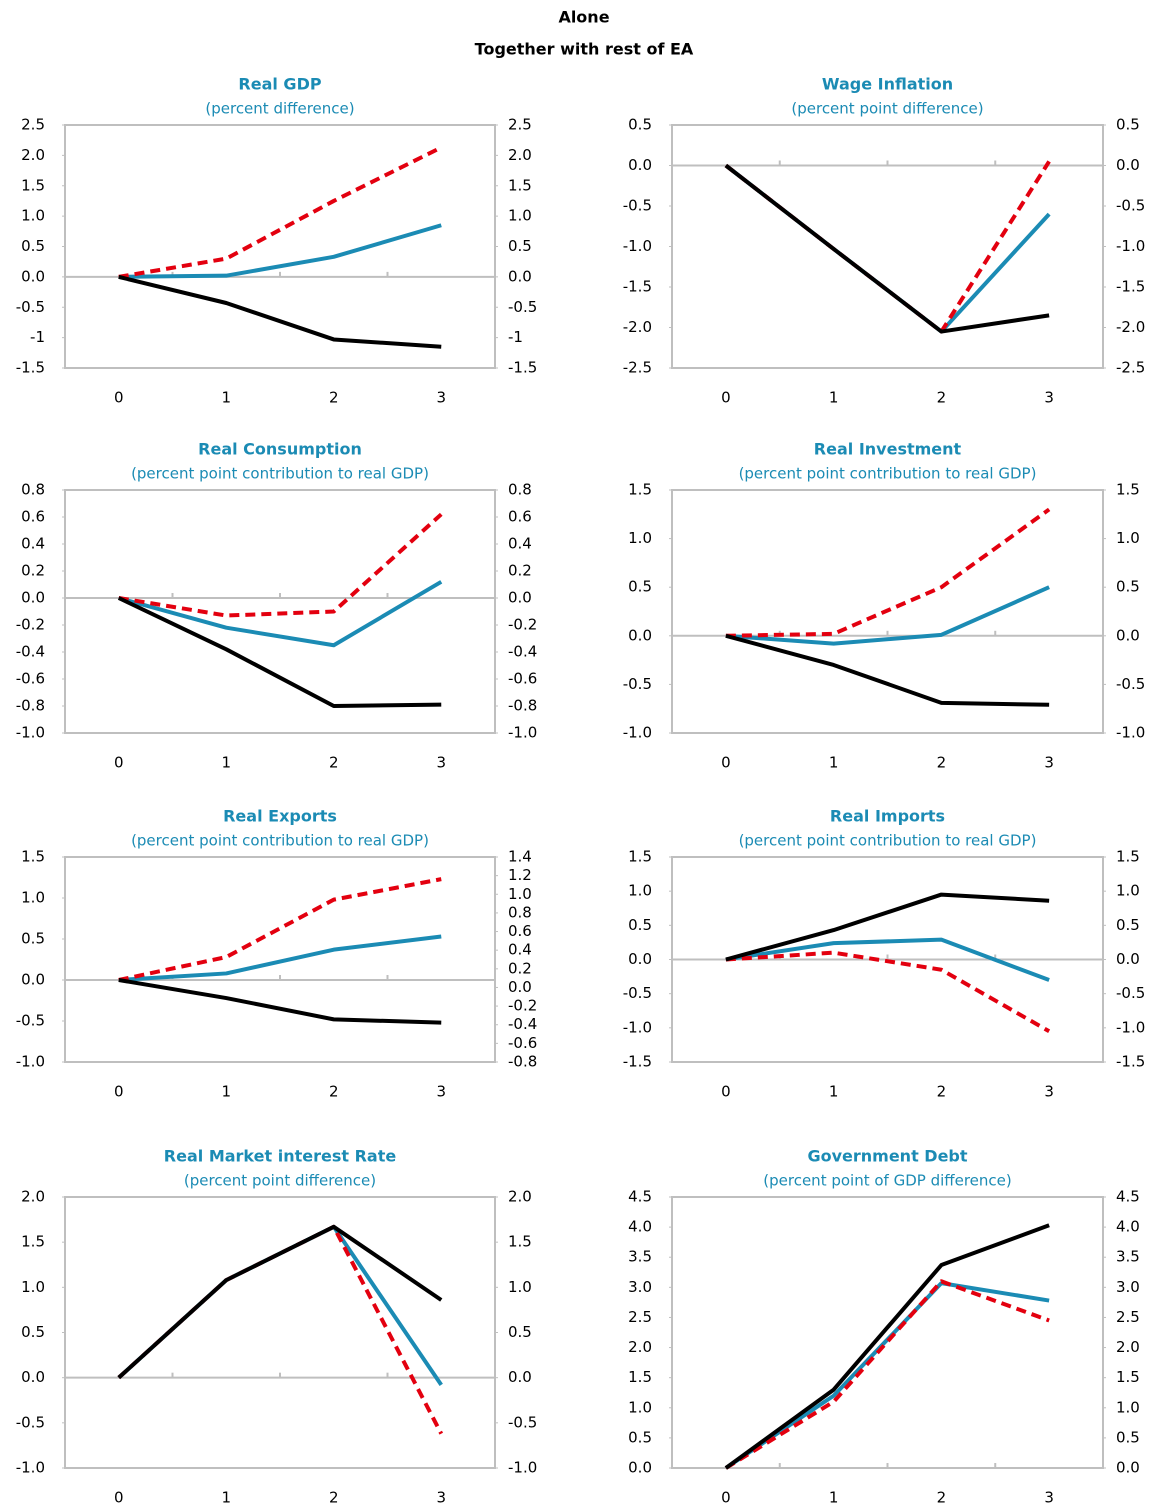 Image resolution: width=1168 pixels, height=1507 pixels. I want to click on plot-frame, so click(280, 959).